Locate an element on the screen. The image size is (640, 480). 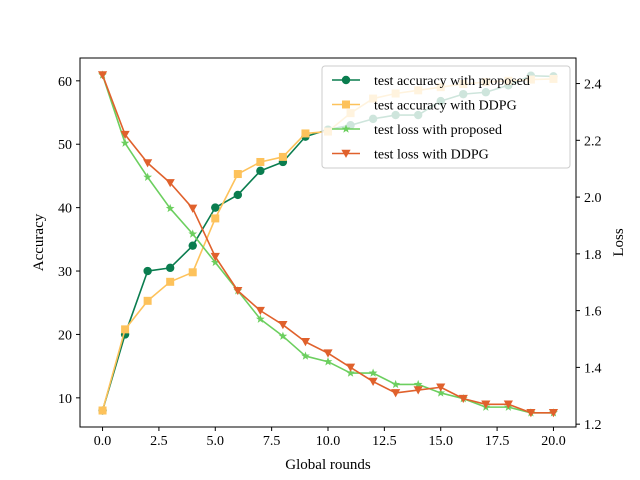
y-left-tick-label: 50 is located at coordinates (65, 145).